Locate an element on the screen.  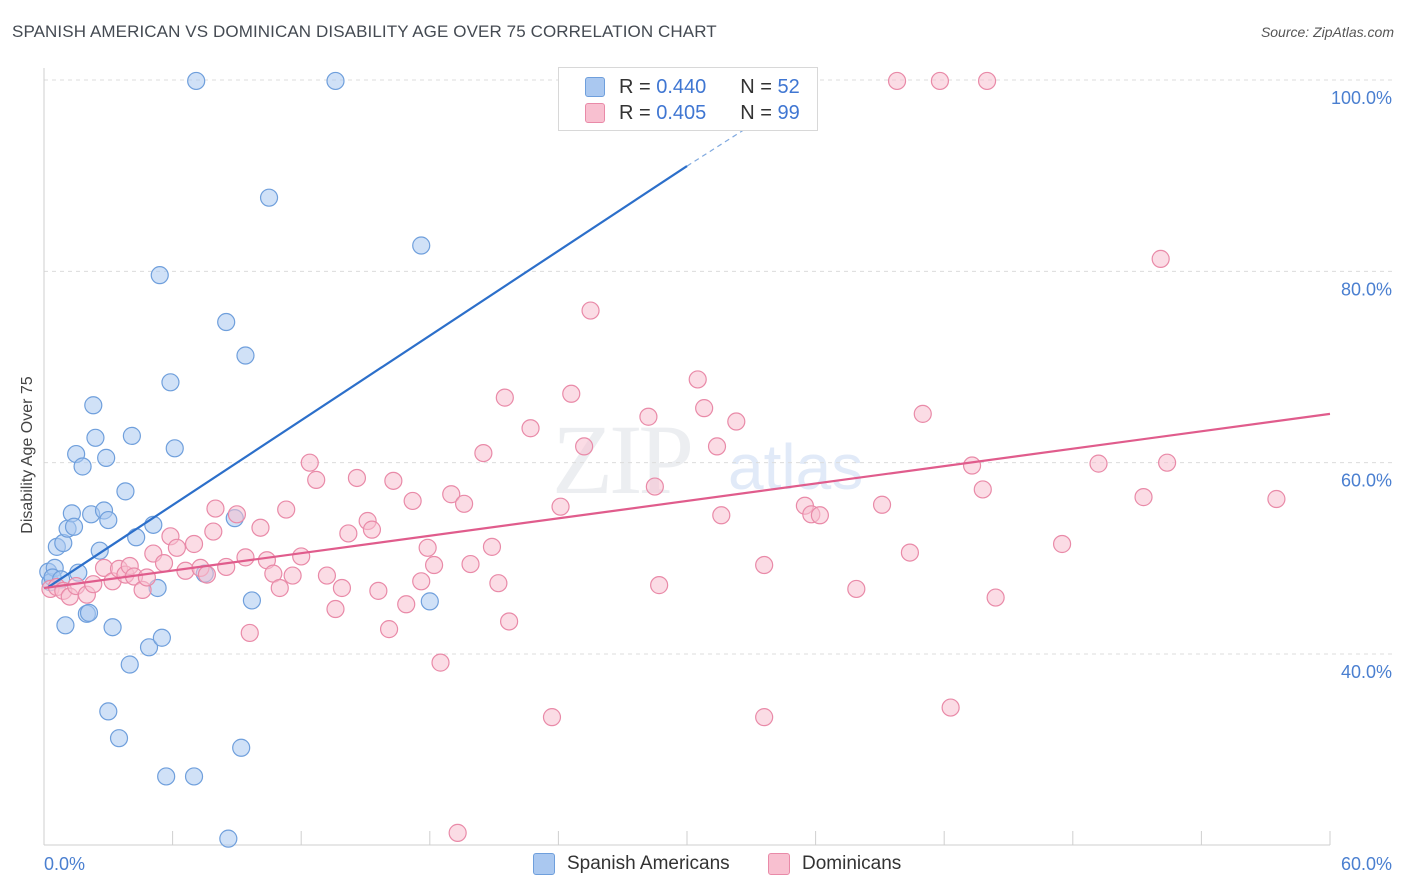
legend-item-spanish-americans: Spanish Americans is located at coordinates (631, 864).